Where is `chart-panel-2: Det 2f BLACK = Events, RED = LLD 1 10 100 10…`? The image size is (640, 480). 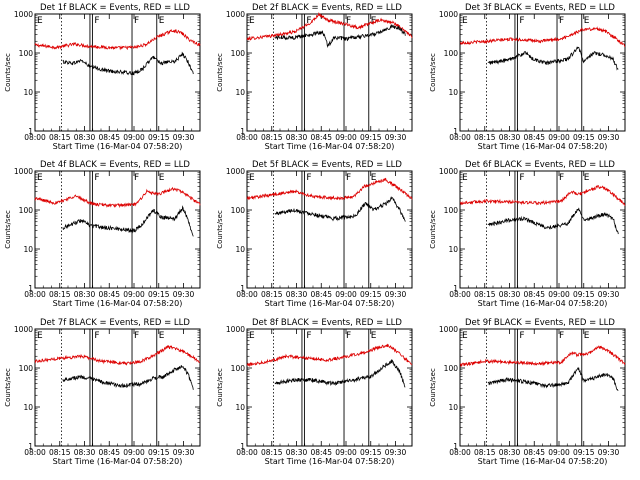 chart-panel-2: Det 2f BLACK = Events, RED = LLD 1 10 100 10… is located at coordinates (314, 77).